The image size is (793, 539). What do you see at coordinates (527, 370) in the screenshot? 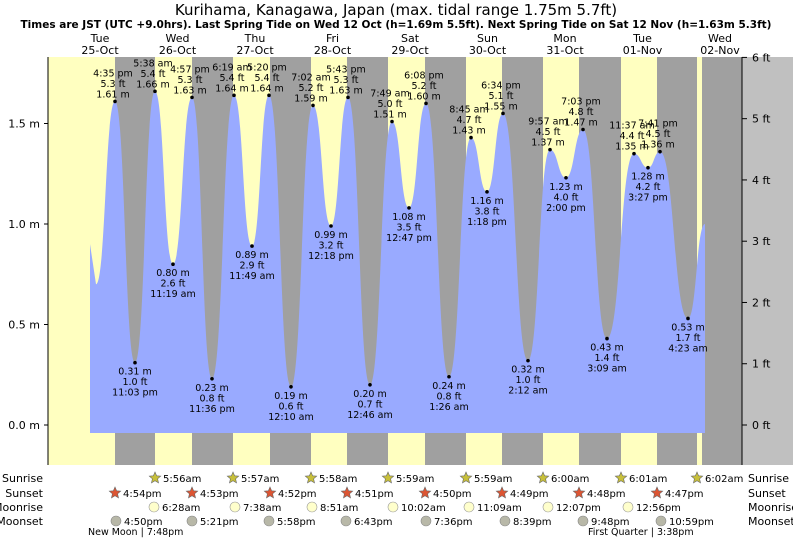
I see `tide-label: 0.32 m` at bounding box center [527, 370].